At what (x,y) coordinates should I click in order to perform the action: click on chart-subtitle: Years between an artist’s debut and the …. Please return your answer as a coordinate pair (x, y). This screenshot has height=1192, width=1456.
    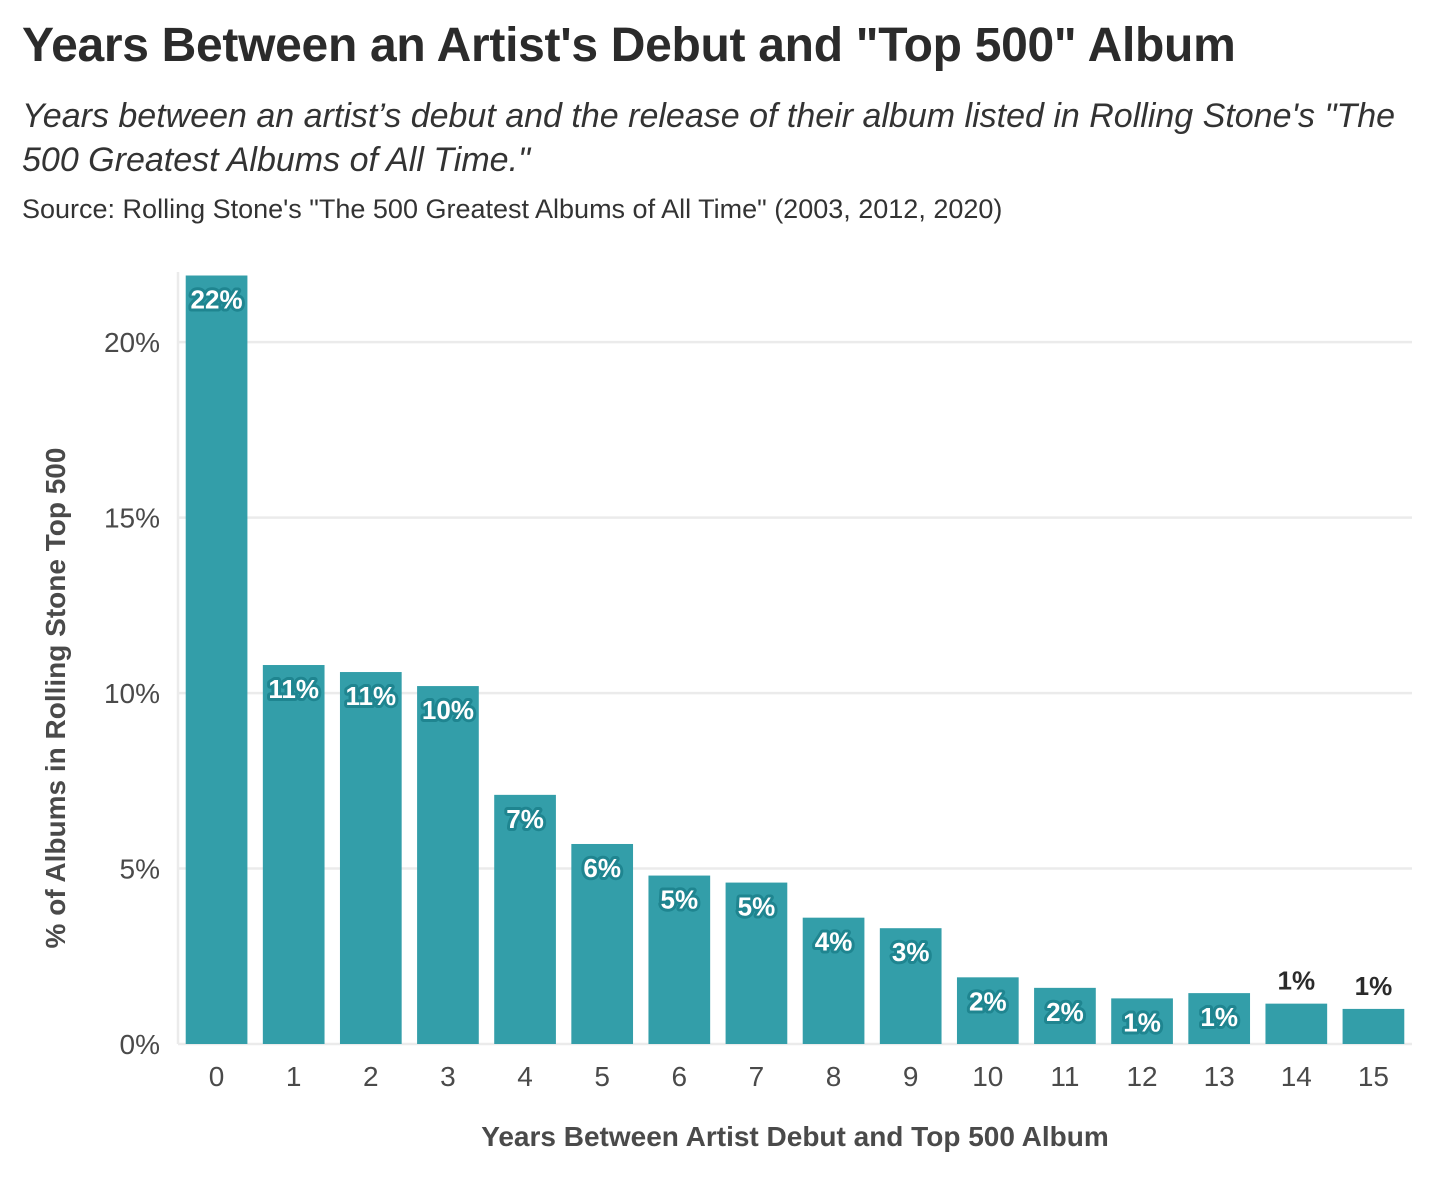
    Looking at the image, I should click on (709, 138).